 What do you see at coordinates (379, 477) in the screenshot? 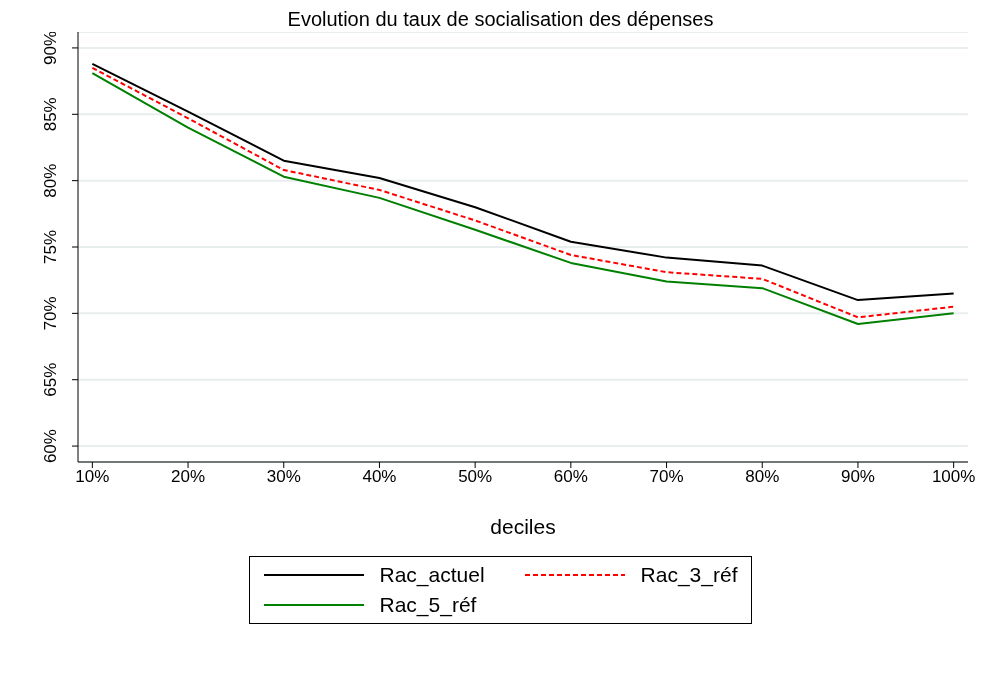
I see `x-tick-label: 40%` at bounding box center [379, 477].